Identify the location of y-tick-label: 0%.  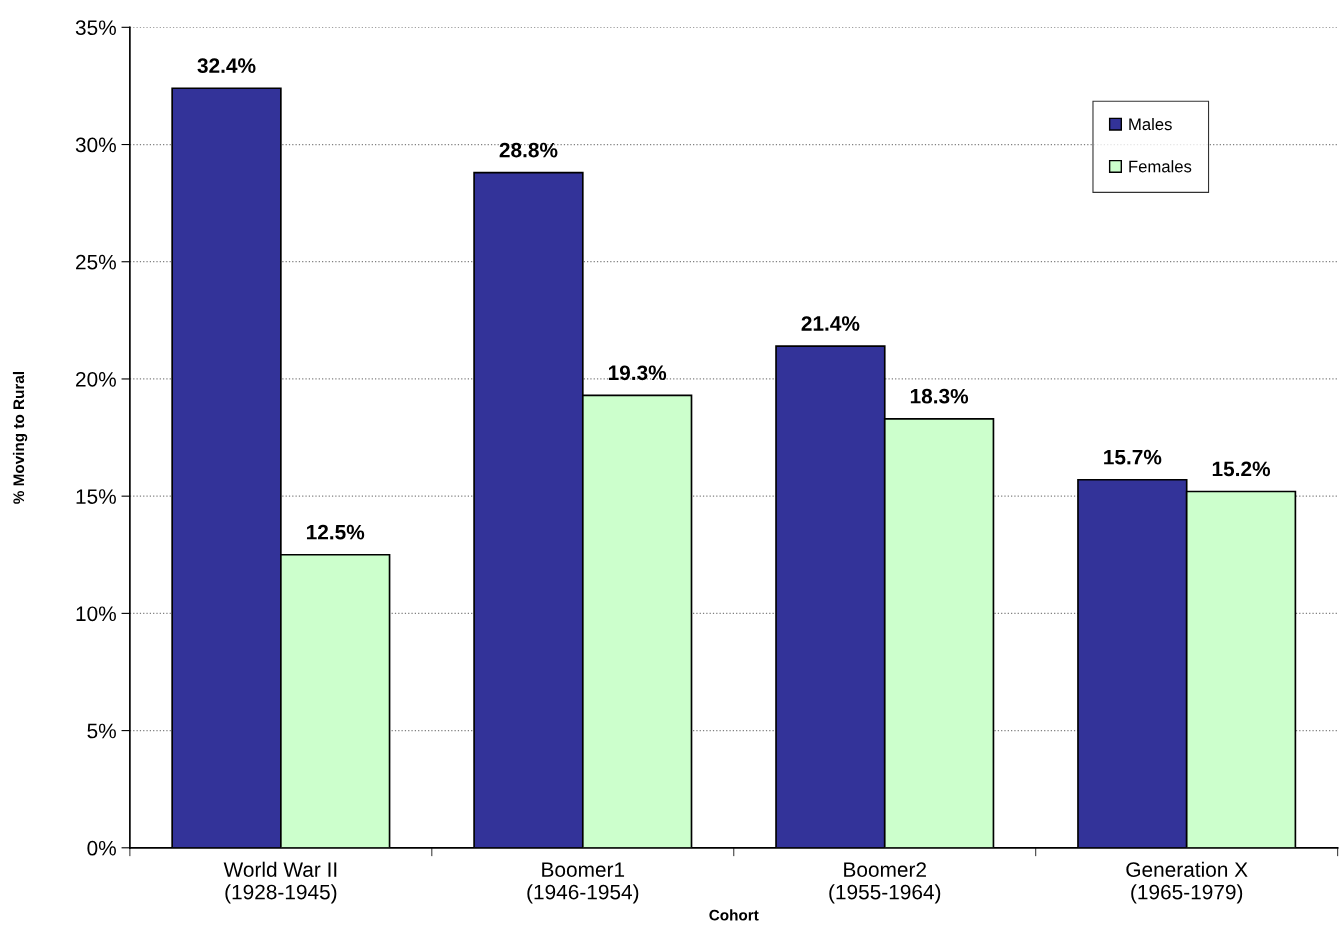
(101, 848).